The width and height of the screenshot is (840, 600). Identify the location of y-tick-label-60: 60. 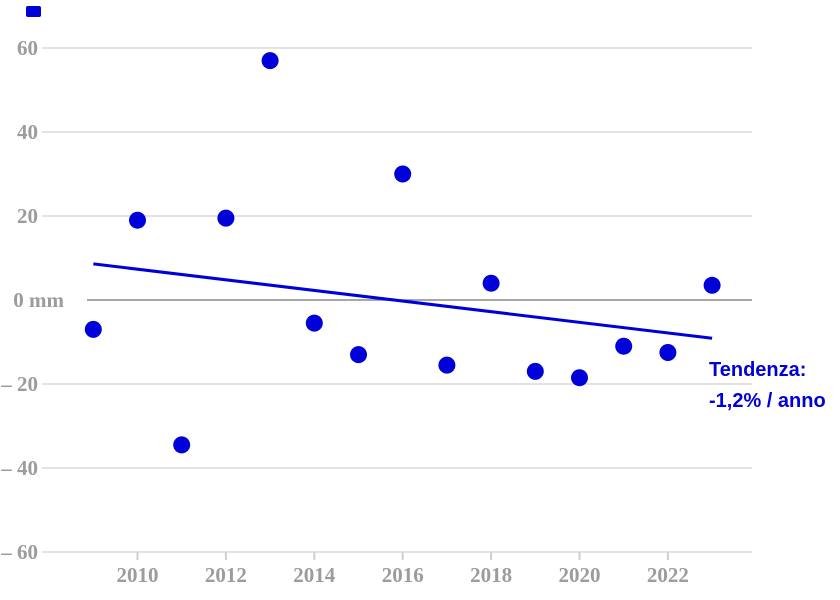
(27, 48).